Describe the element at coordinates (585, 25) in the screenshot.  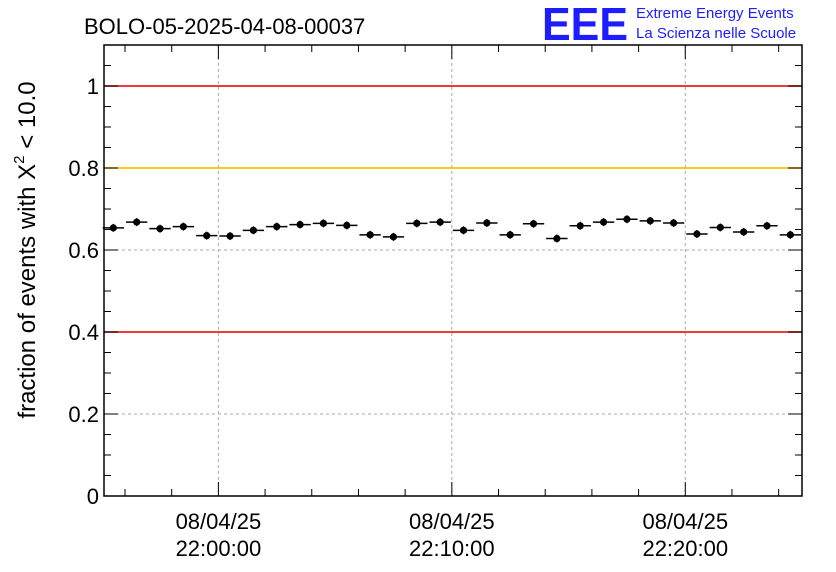
I see `logo-mark: EEE` at that location.